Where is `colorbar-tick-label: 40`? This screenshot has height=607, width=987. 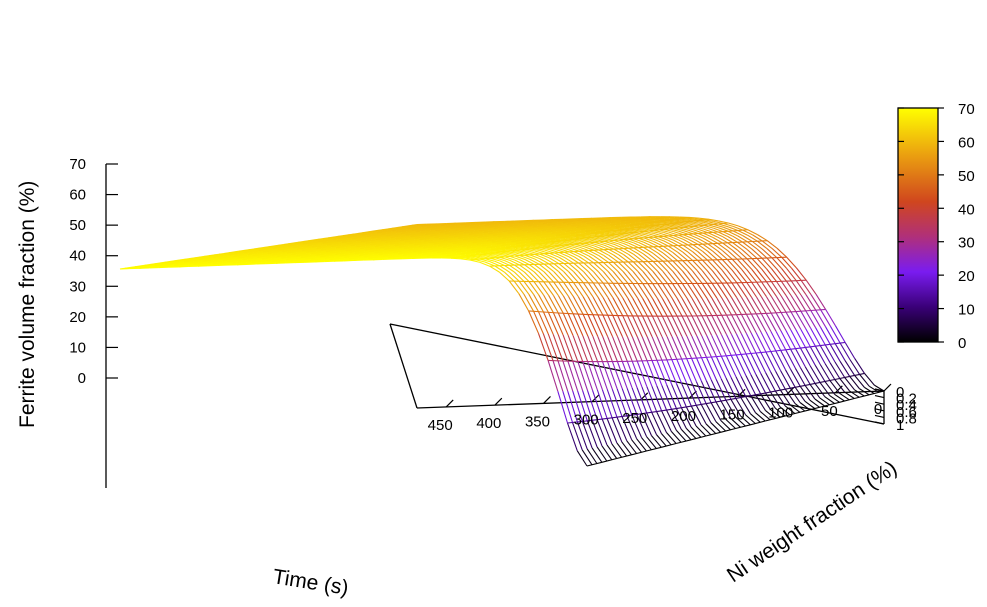
colorbar-tick-label: 40 is located at coordinates (966, 209).